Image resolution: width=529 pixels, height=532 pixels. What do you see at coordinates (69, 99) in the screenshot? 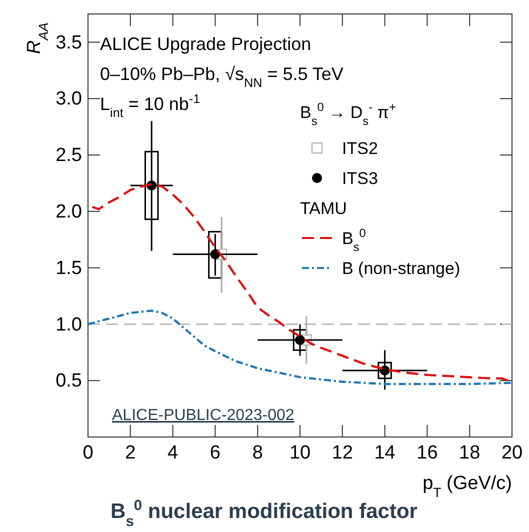
I see `y-tick-label: 3.0` at bounding box center [69, 99].